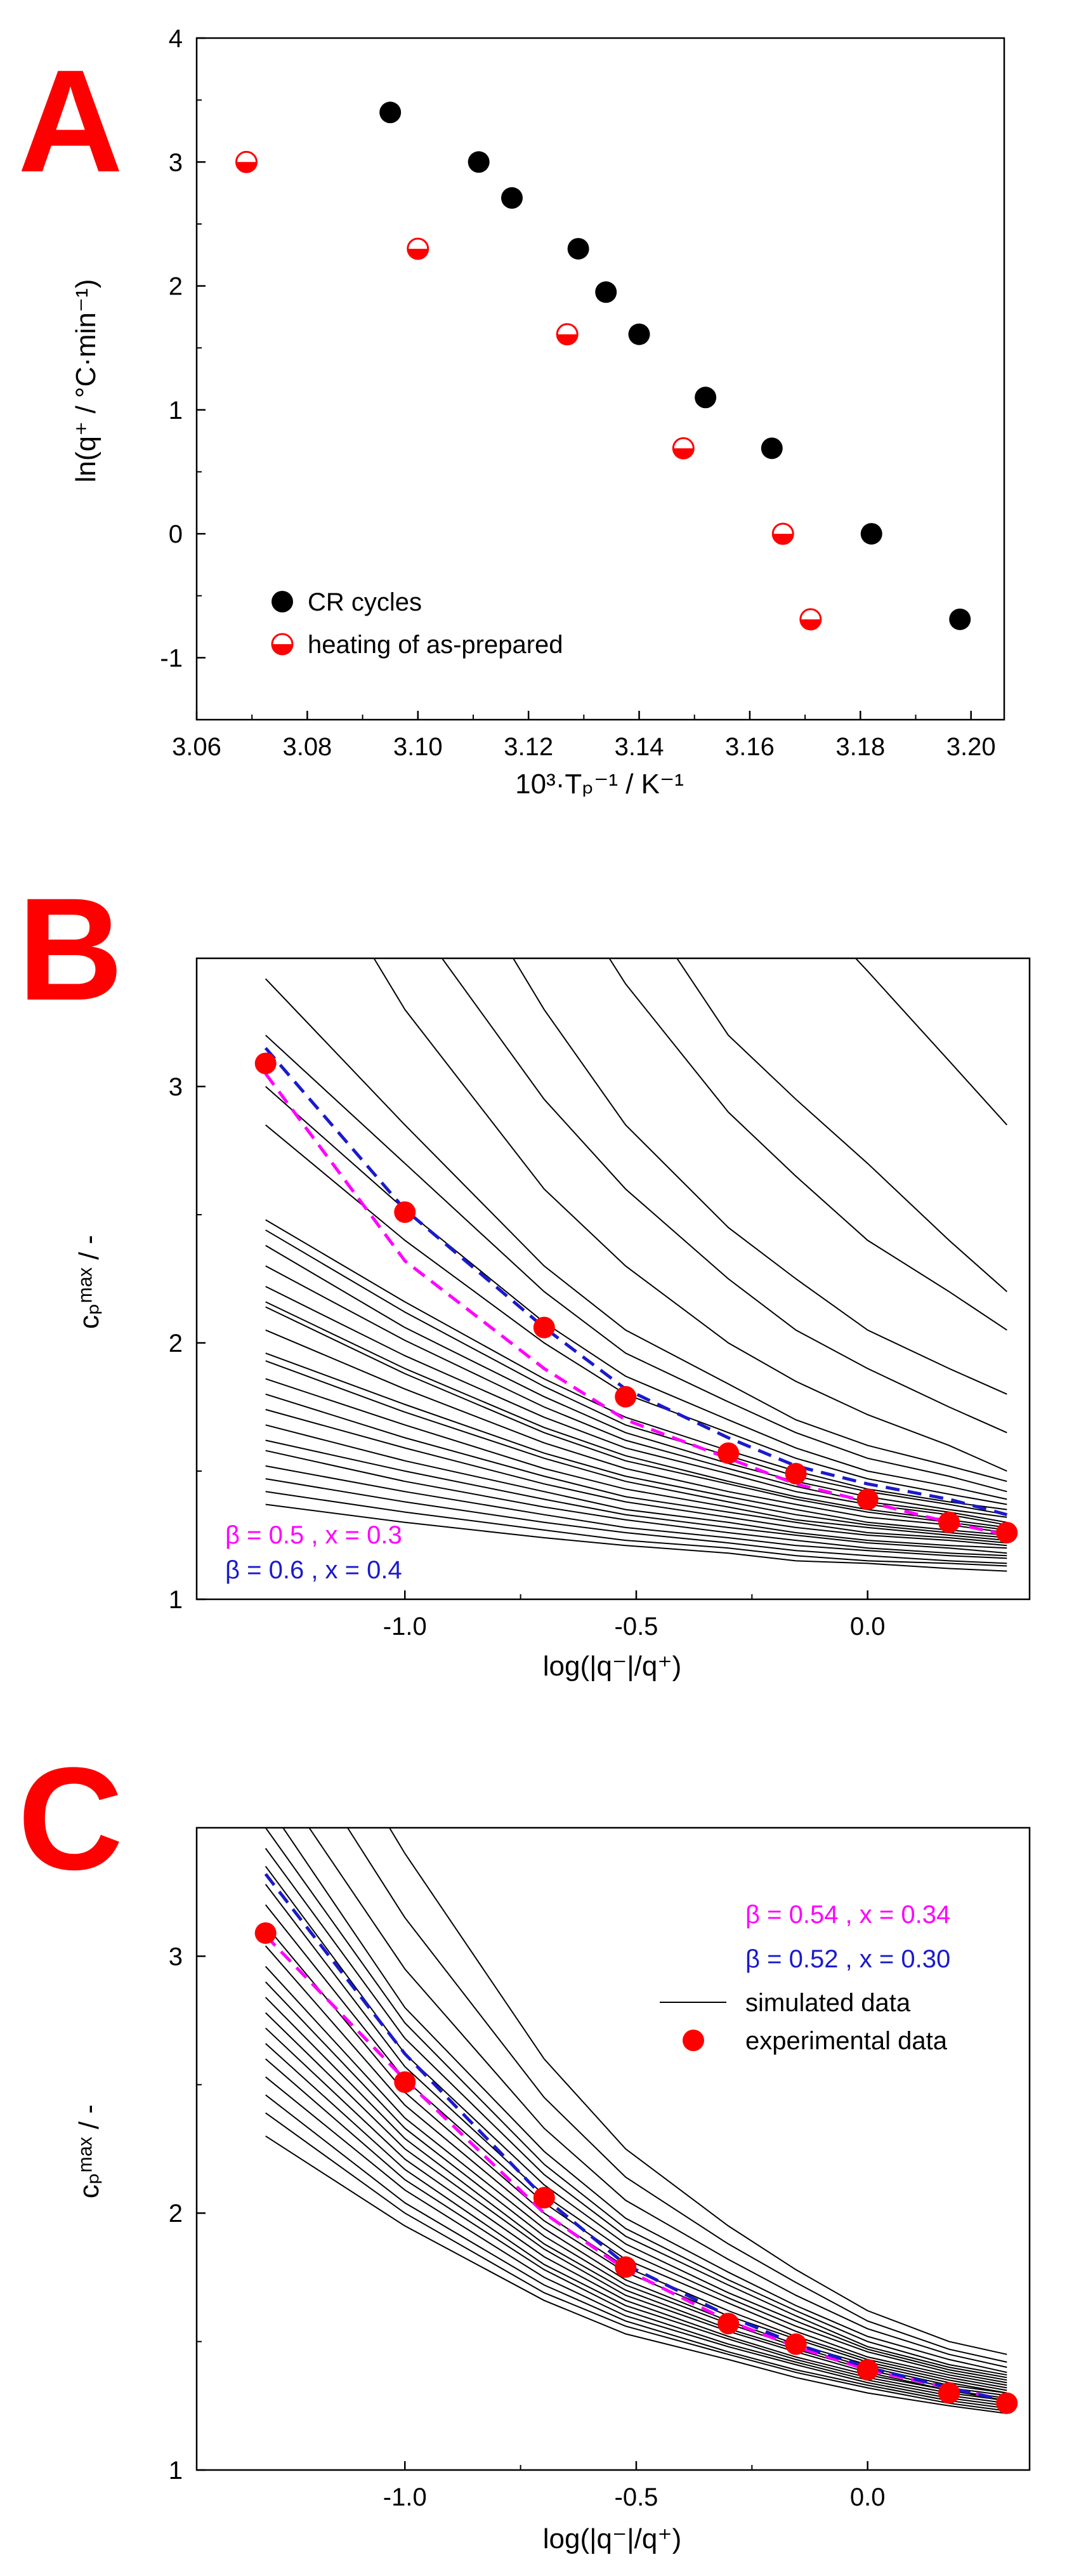 The image size is (1067, 2576). Describe the element at coordinates (860, 747) in the screenshot. I see `panel-a-x-tick-label: 3.18` at that location.